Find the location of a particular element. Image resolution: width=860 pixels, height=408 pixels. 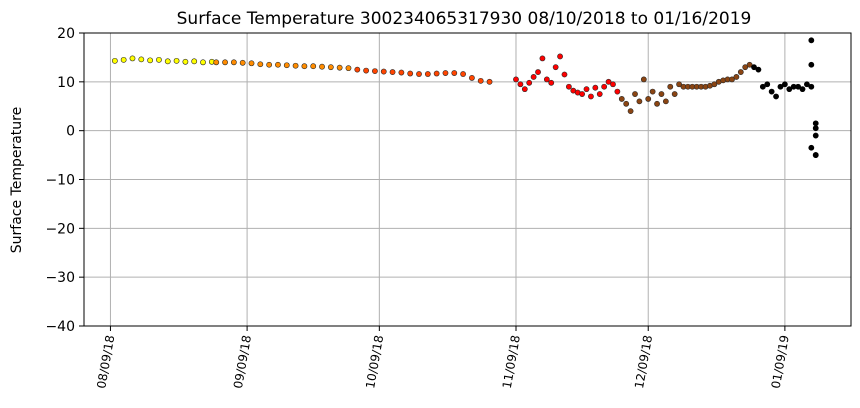

x-tick-label: 09/09/18 is located at coordinates (242, 362).